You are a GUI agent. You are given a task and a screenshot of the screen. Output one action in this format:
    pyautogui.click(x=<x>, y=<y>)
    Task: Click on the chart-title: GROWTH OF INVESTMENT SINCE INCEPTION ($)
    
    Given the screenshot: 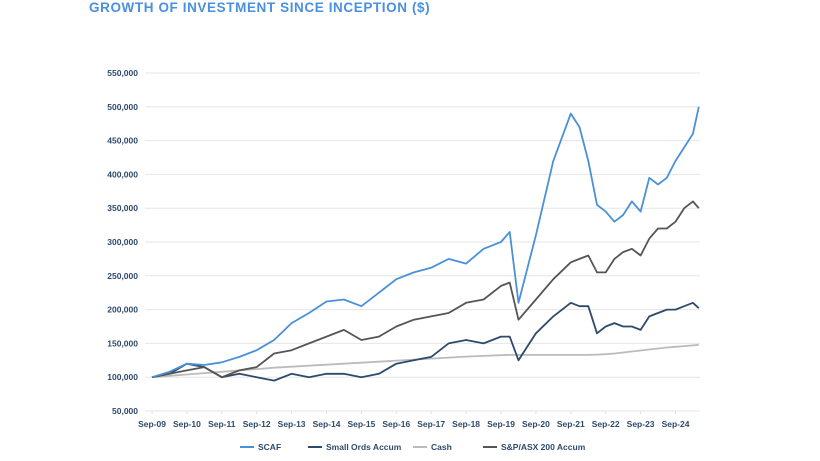 What is the action you would take?
    pyautogui.click(x=260, y=7)
    